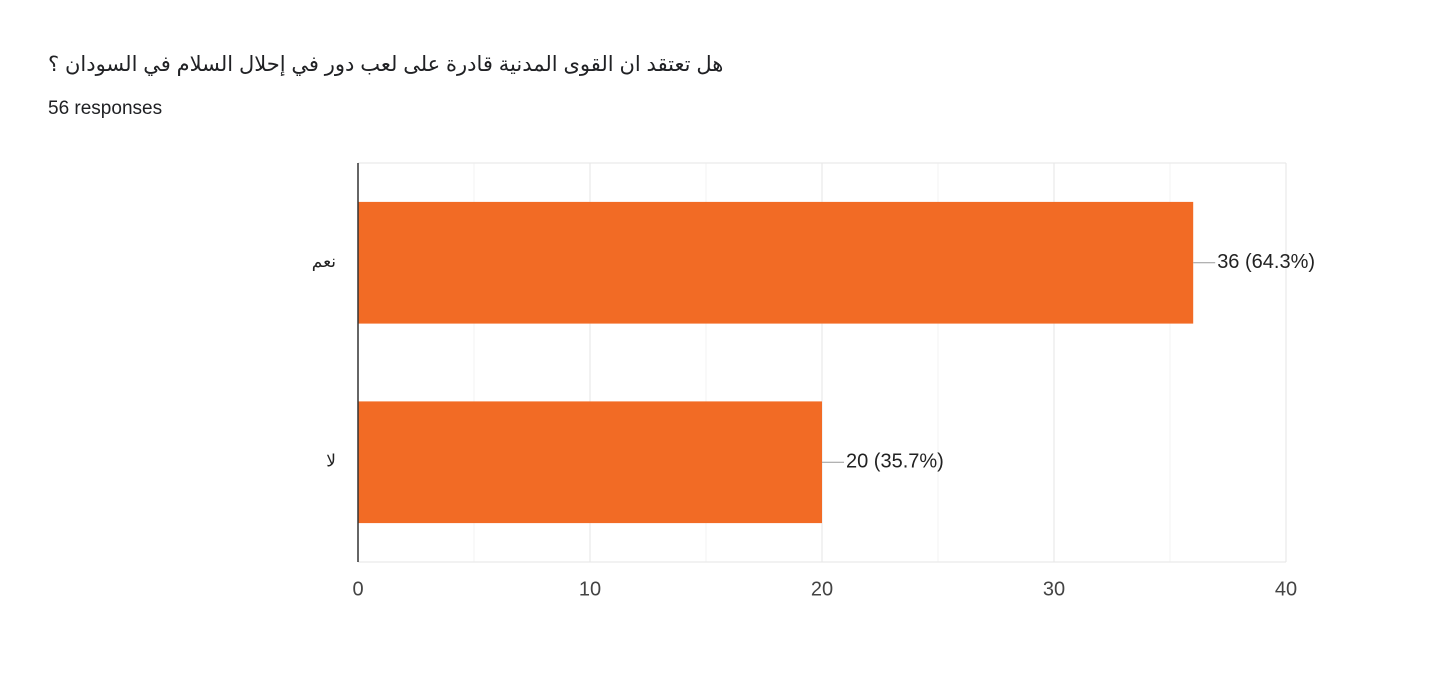 This screenshot has width=1429, height=680. I want to click on x-tick-label: 40, so click(1286, 589).